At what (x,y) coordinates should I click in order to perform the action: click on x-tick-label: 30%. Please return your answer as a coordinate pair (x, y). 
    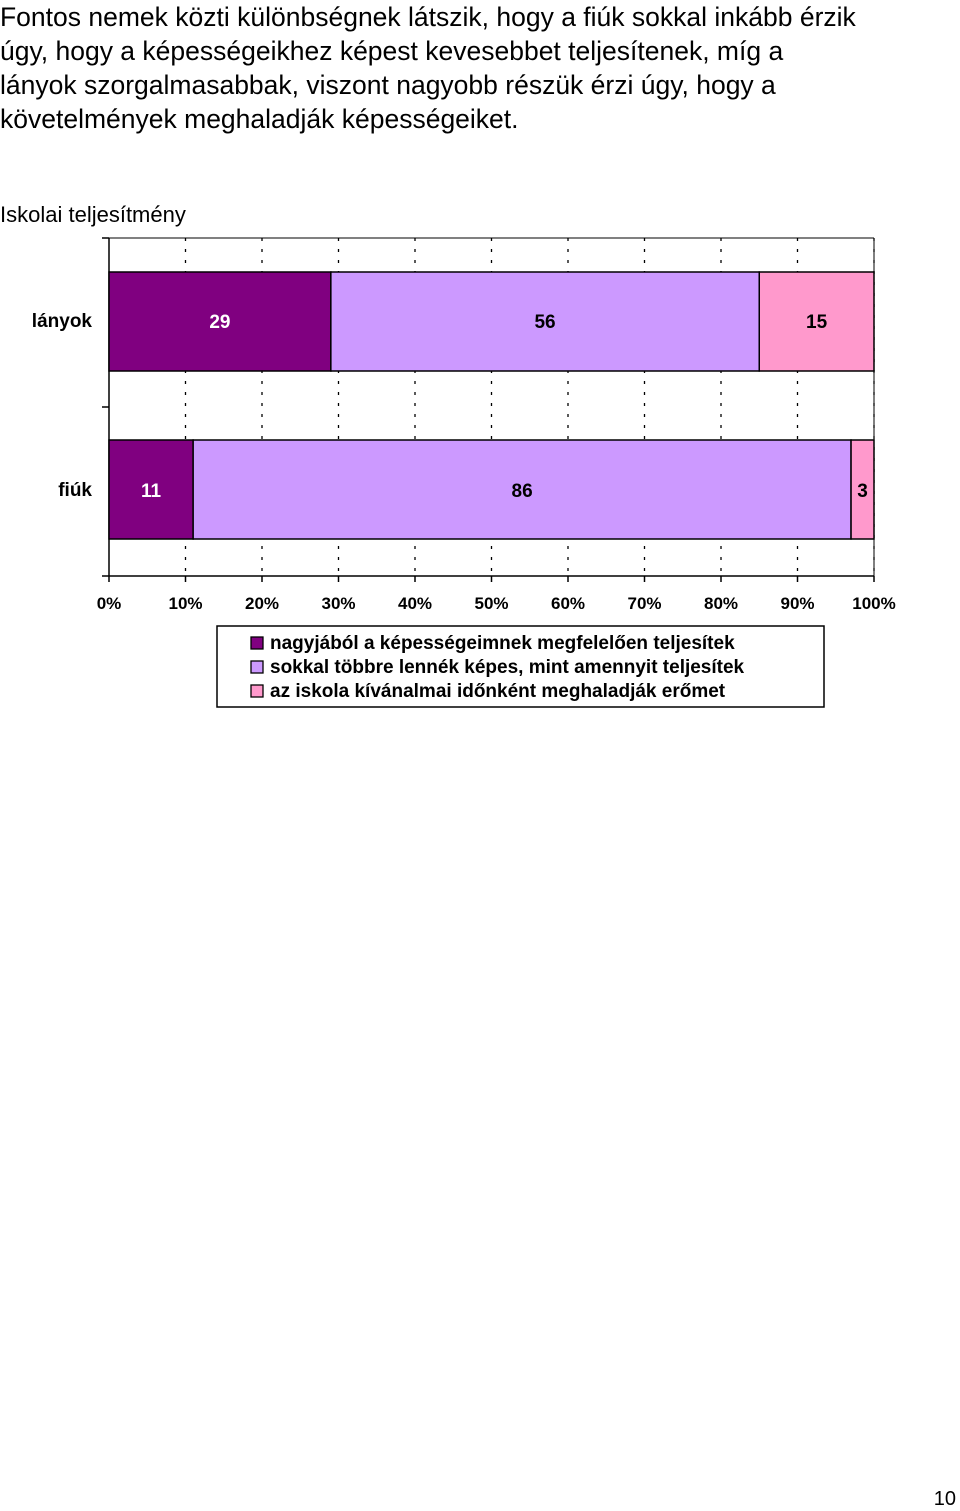
    Looking at the image, I should click on (338, 603).